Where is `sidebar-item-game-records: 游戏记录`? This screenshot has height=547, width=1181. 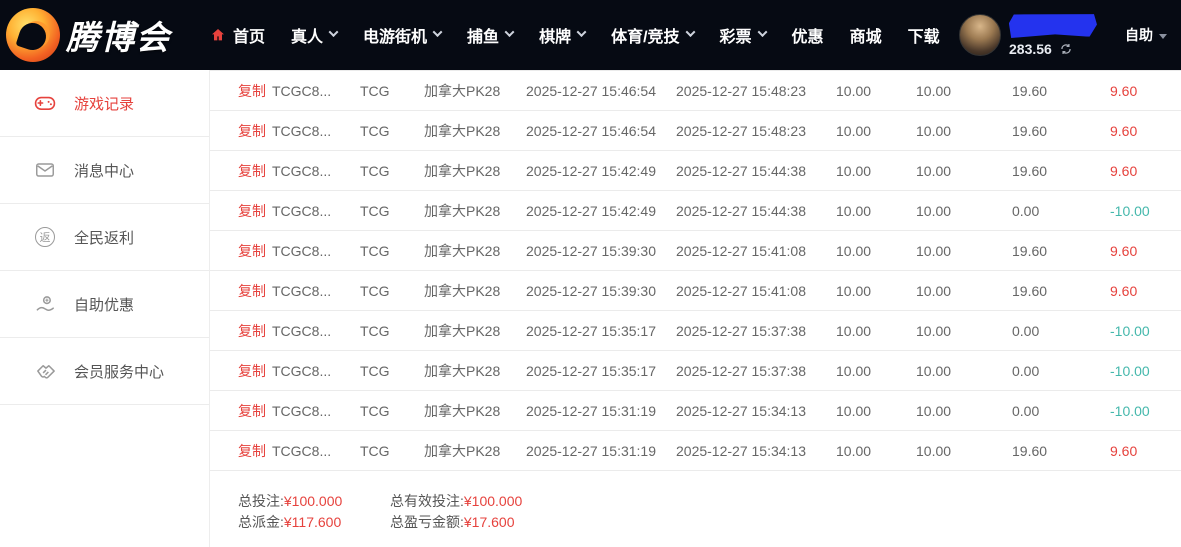
sidebar-item-game-records: 游戏记录 is located at coordinates (104, 103).